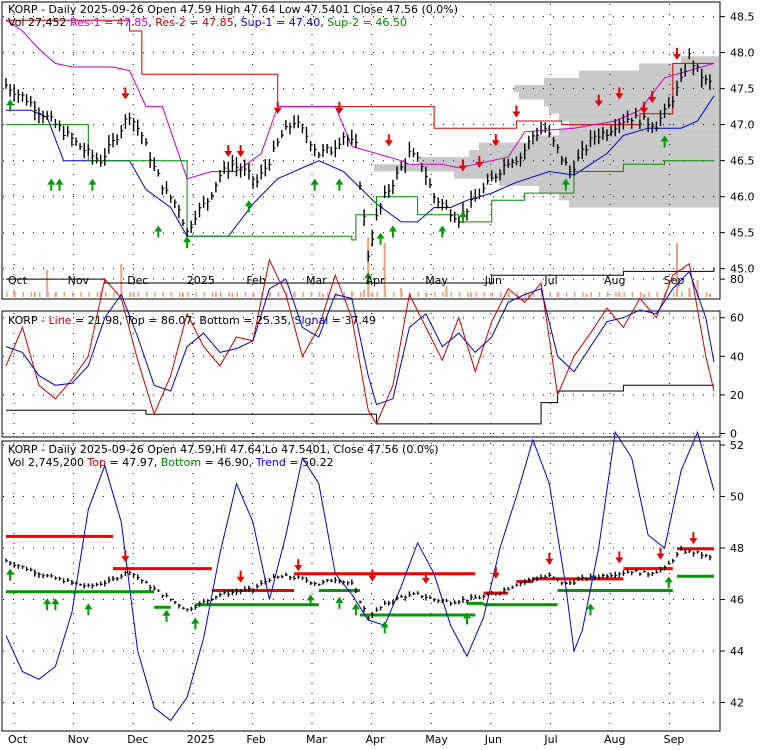 This screenshot has height=750, width=780. What do you see at coordinates (255, 739) in the screenshot?
I see `trend-xtick-label: Feb` at bounding box center [255, 739].